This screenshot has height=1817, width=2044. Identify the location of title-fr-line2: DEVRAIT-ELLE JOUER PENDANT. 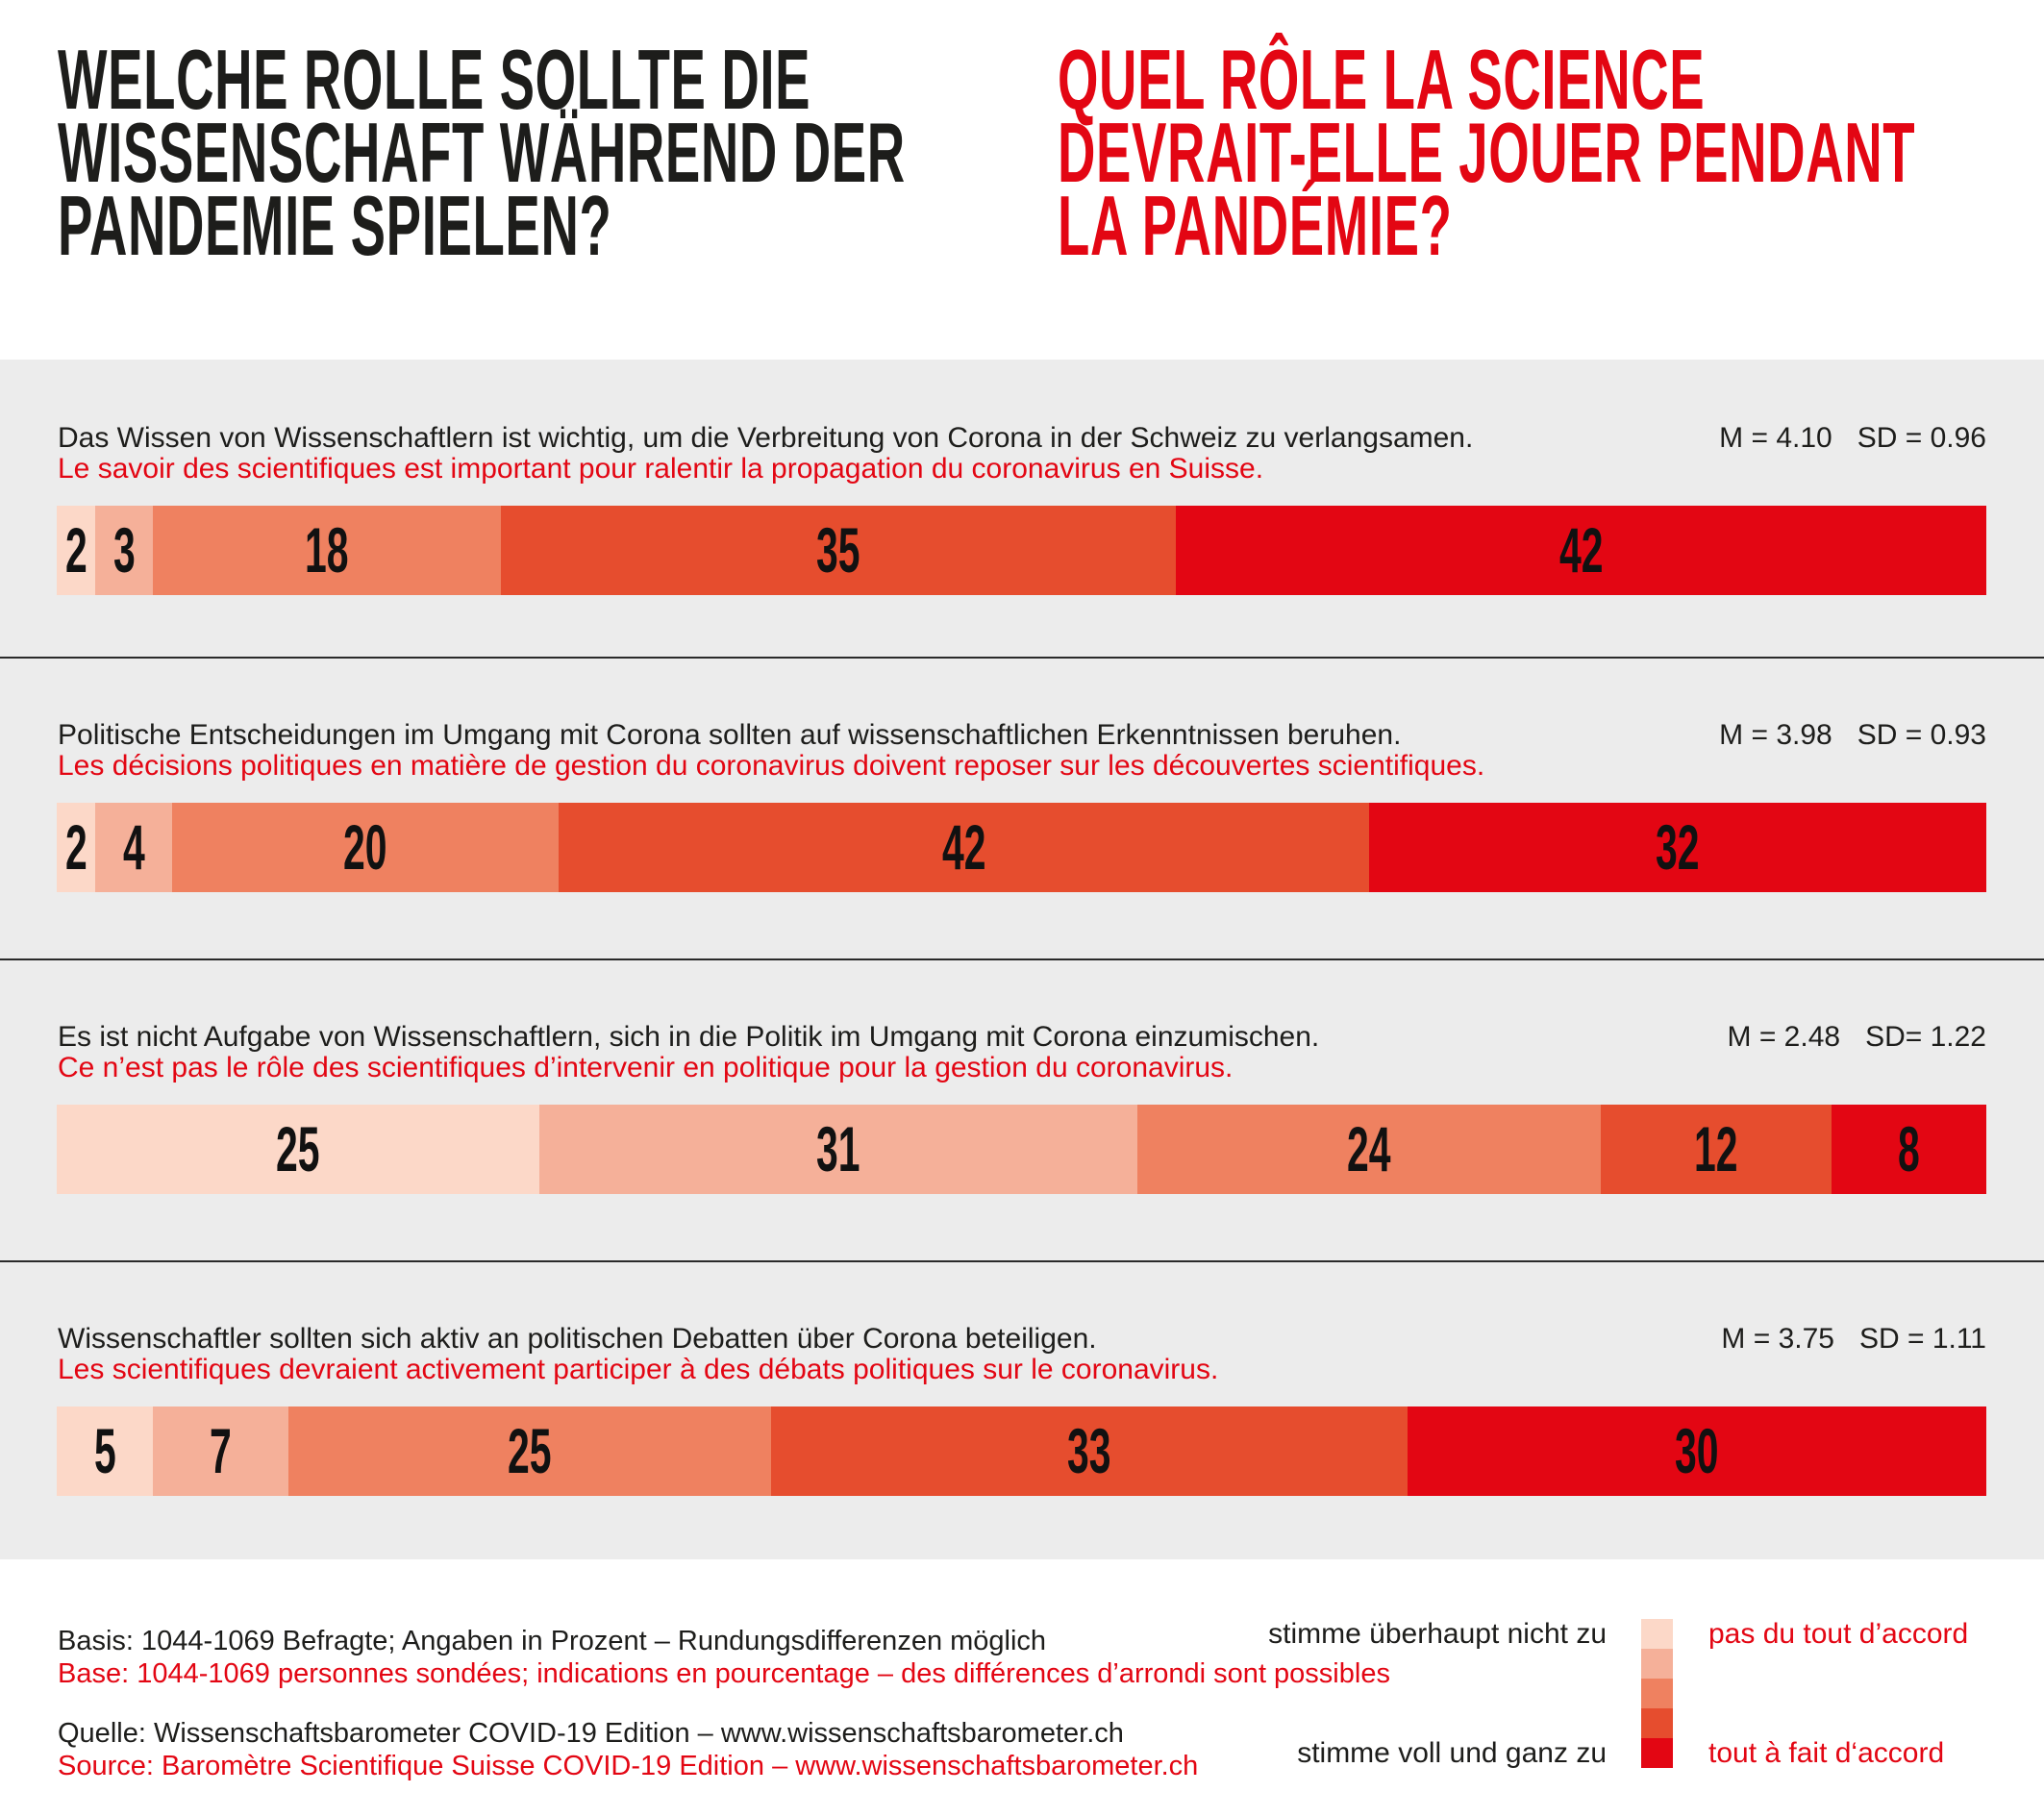
(1487, 152).